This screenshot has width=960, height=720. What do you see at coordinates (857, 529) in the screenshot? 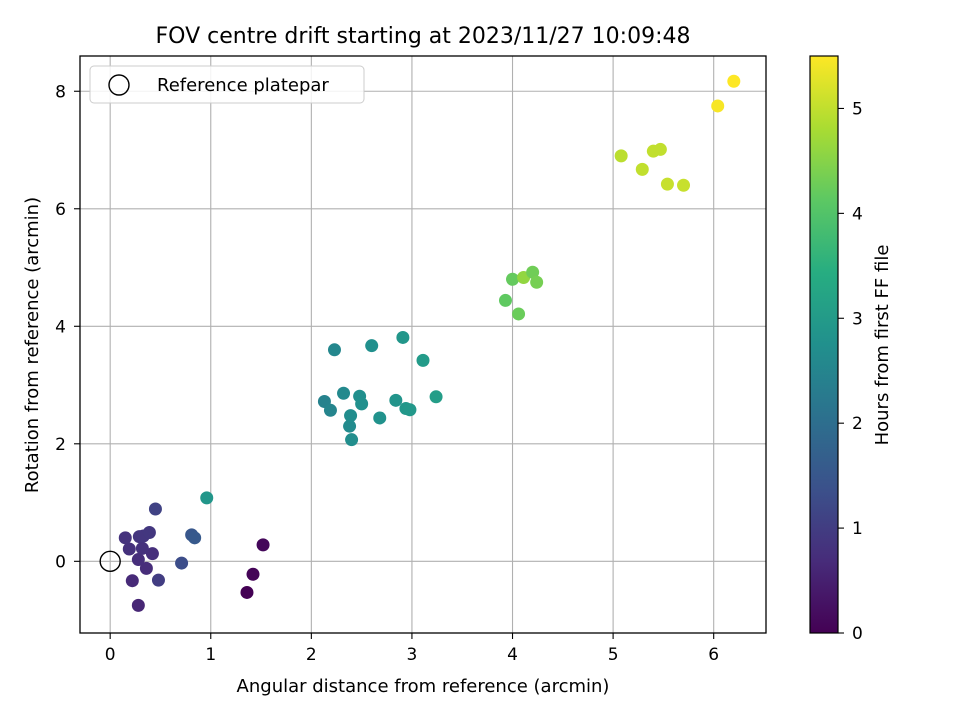
I see `colorbar-tick-label: 1` at bounding box center [857, 529].